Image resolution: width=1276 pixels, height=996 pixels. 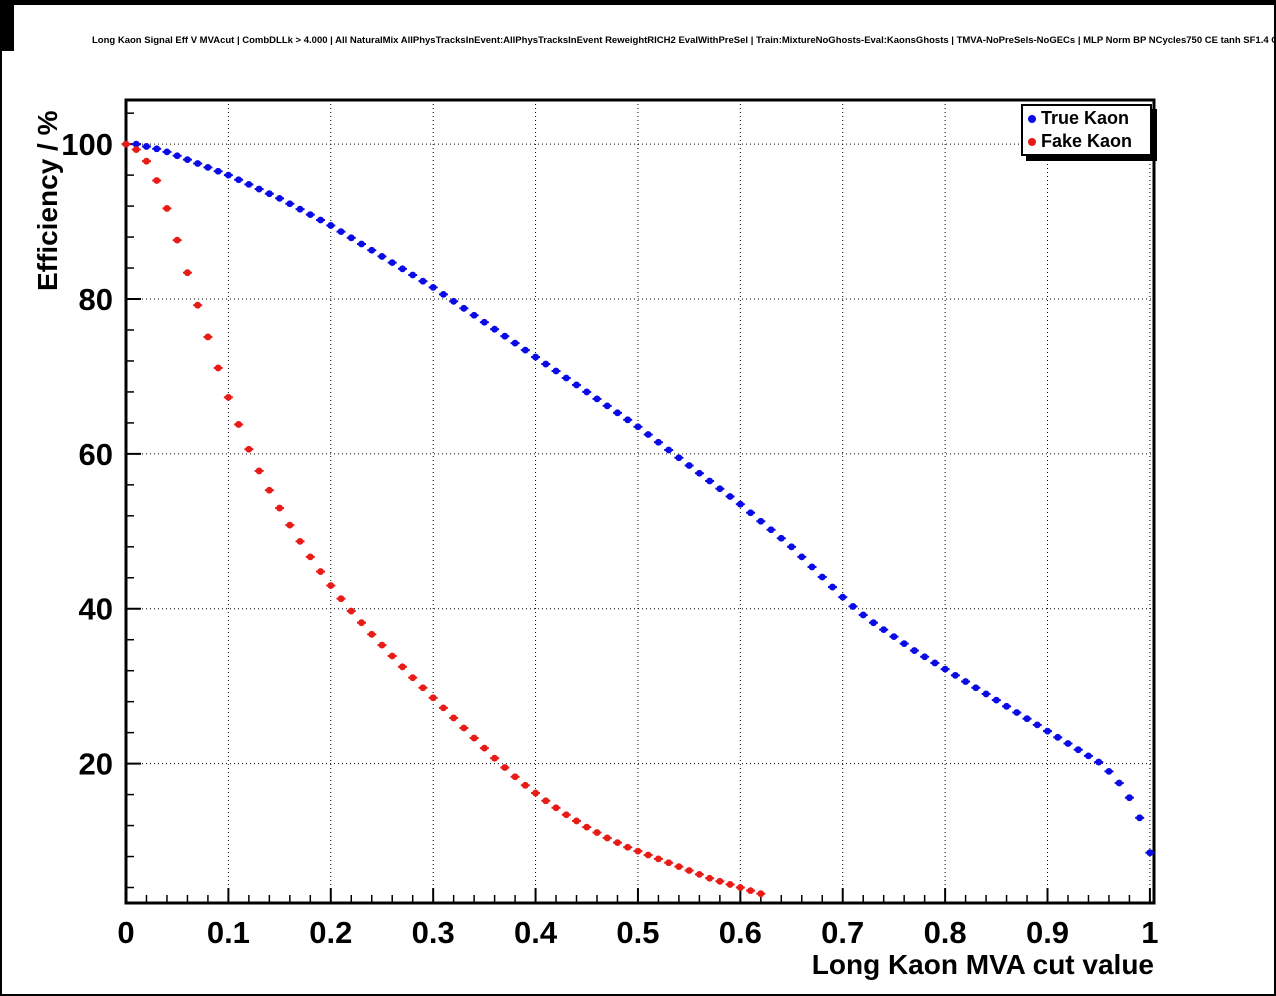 I want to click on legend-entry-fake-kaon: Fake Kaon, so click(x=1086, y=141).